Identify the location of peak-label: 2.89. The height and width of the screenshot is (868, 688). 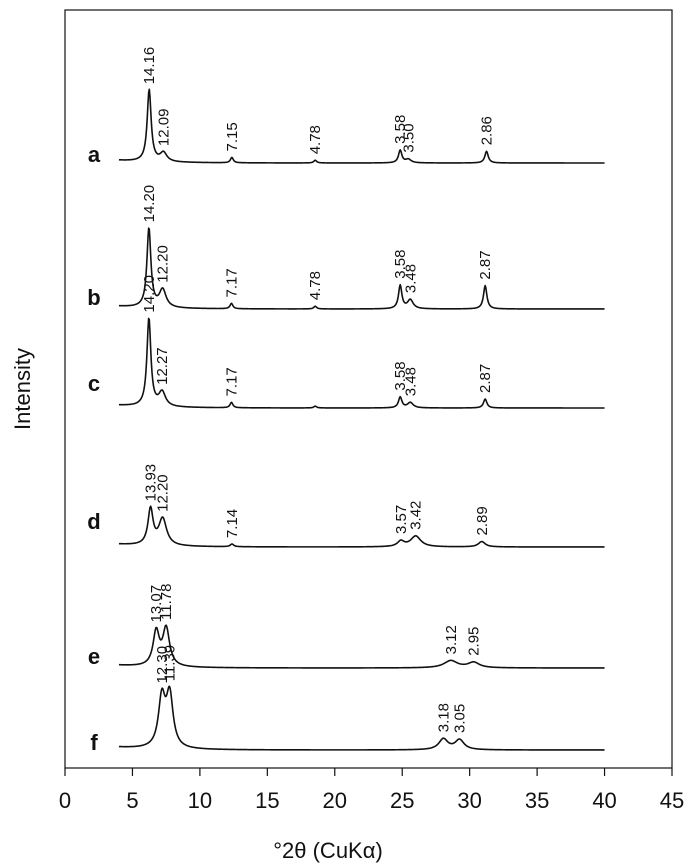
(482, 520).